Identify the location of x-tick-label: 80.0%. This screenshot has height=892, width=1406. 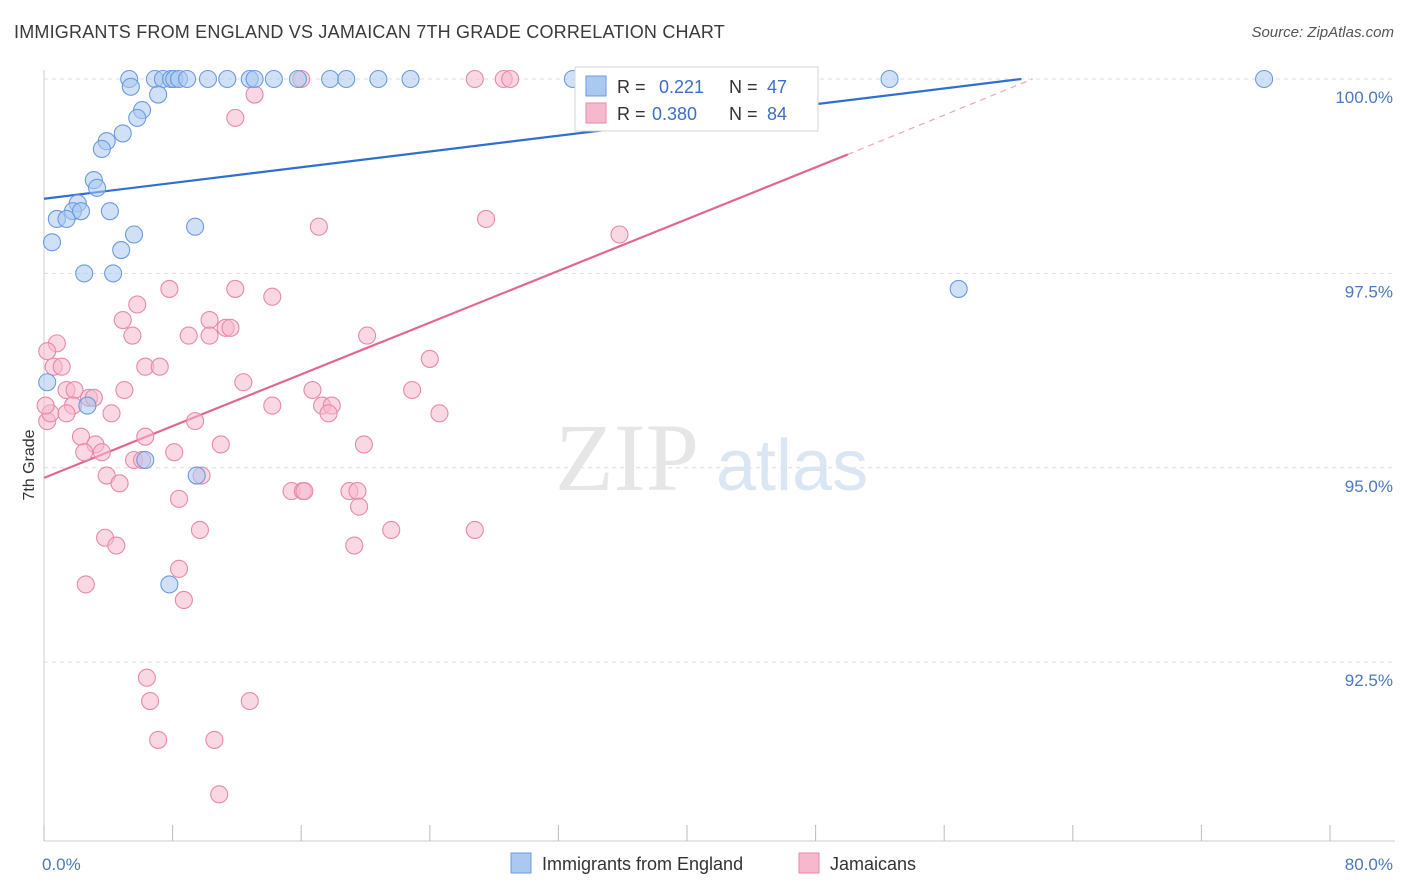
(1369, 864).